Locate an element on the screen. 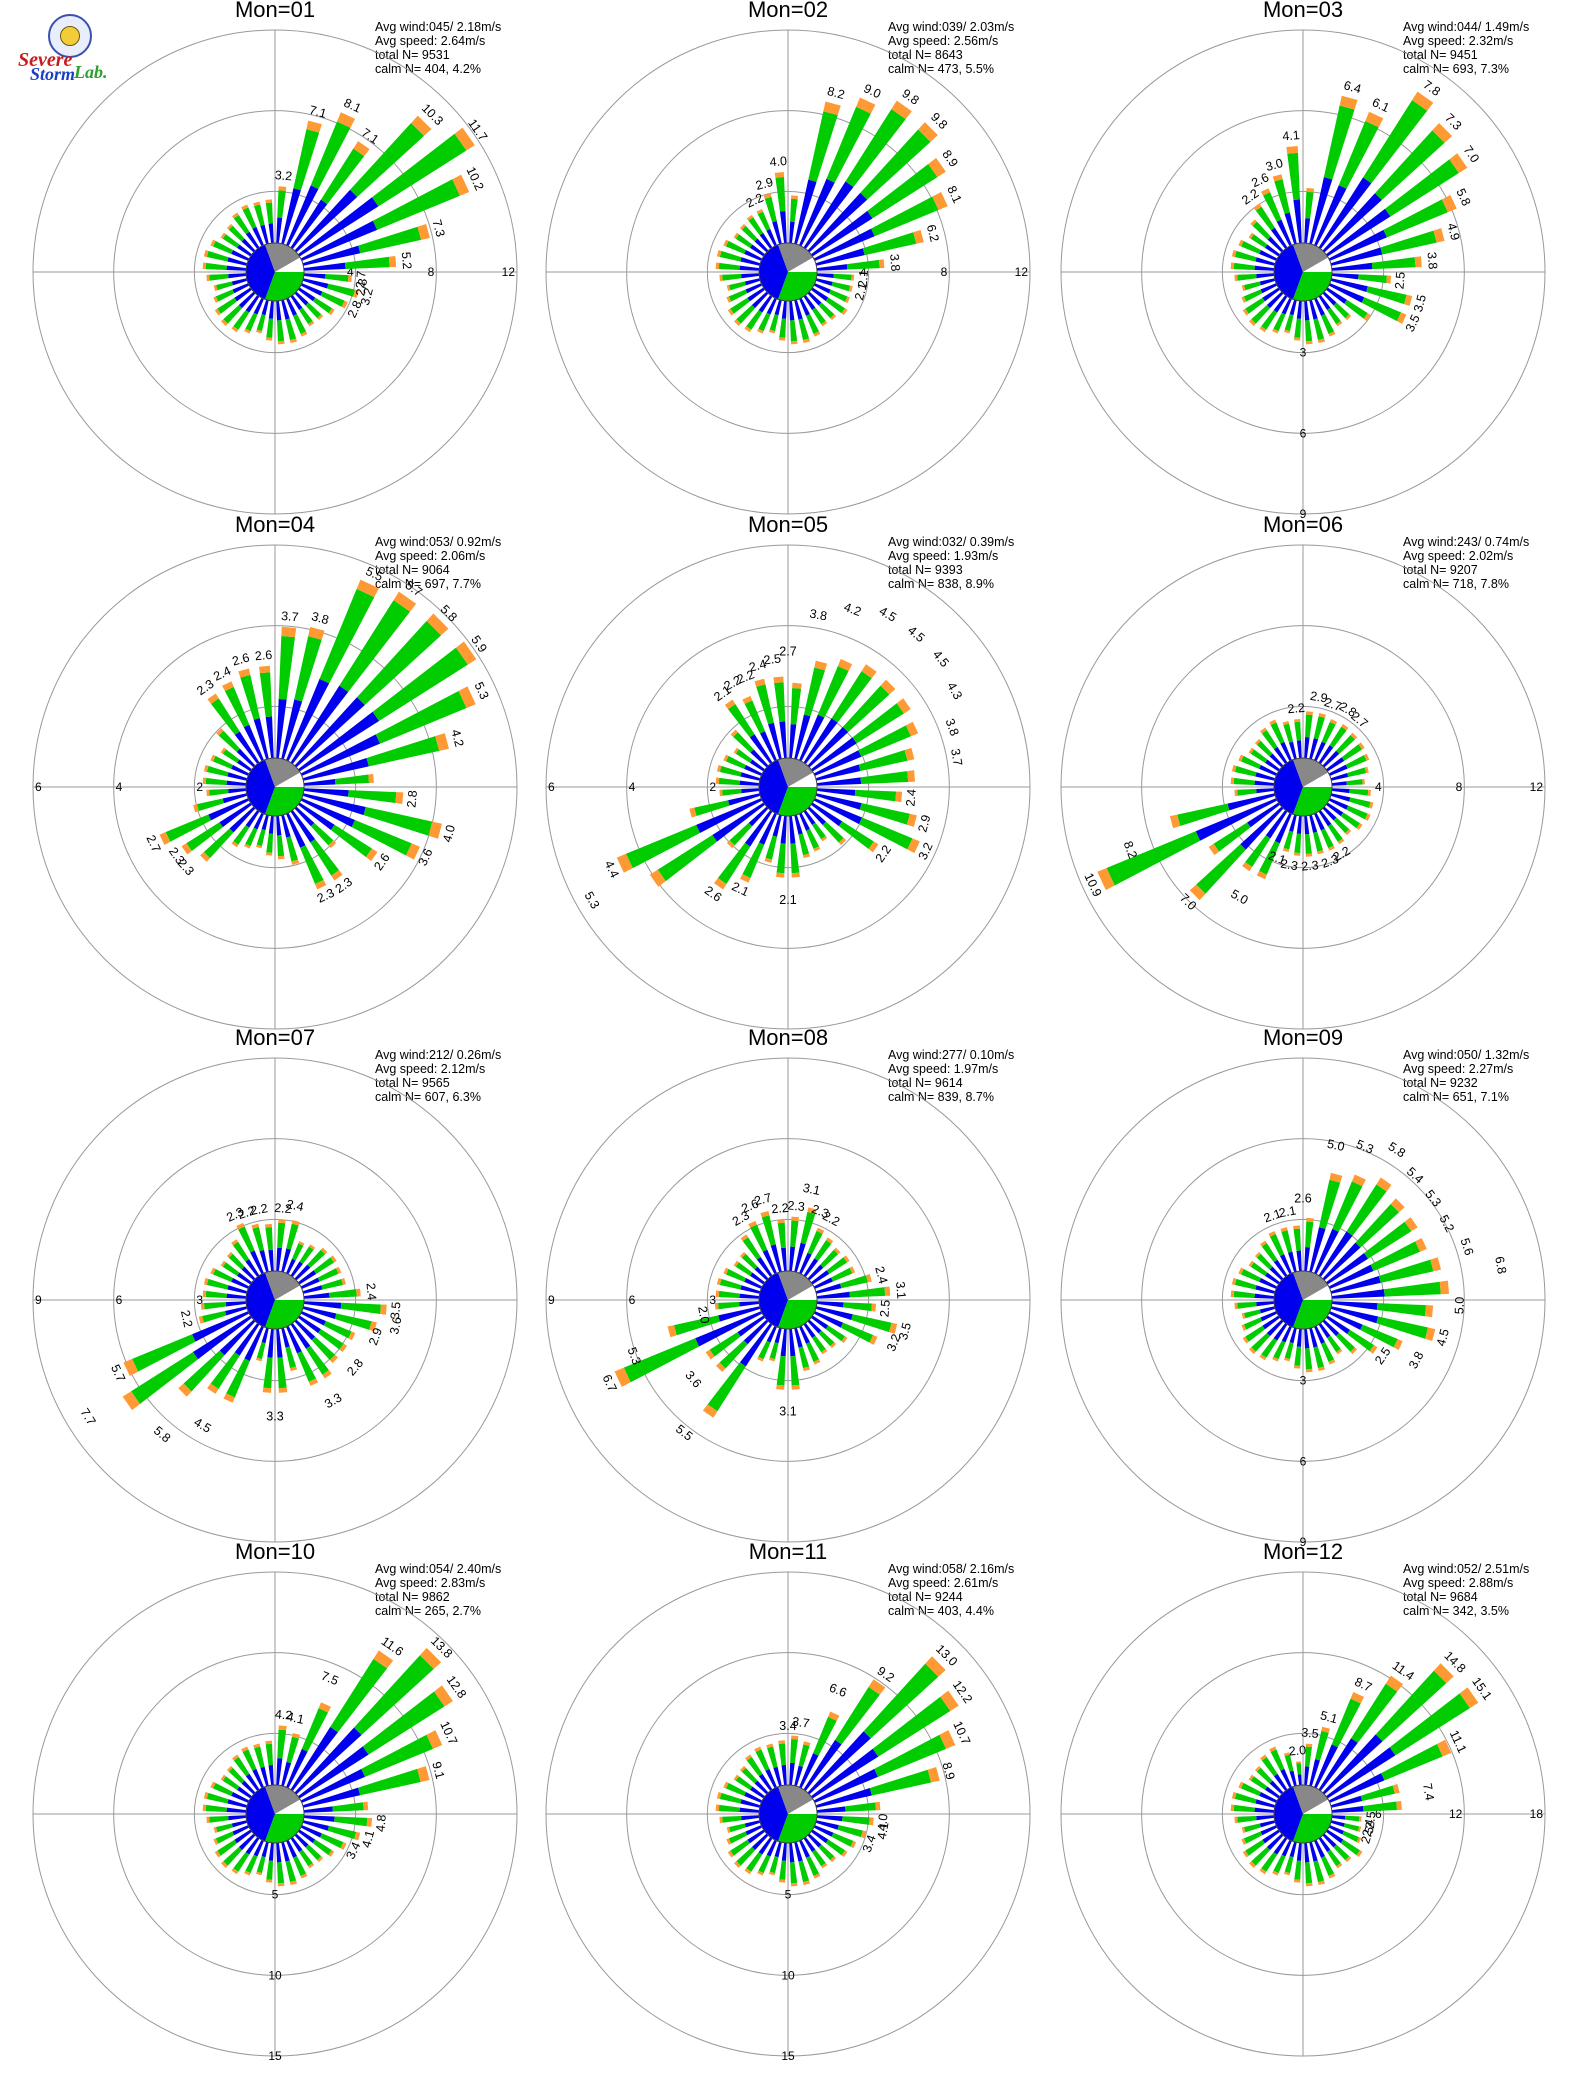  bar-value-label: 3.8 is located at coordinates (894, 262).